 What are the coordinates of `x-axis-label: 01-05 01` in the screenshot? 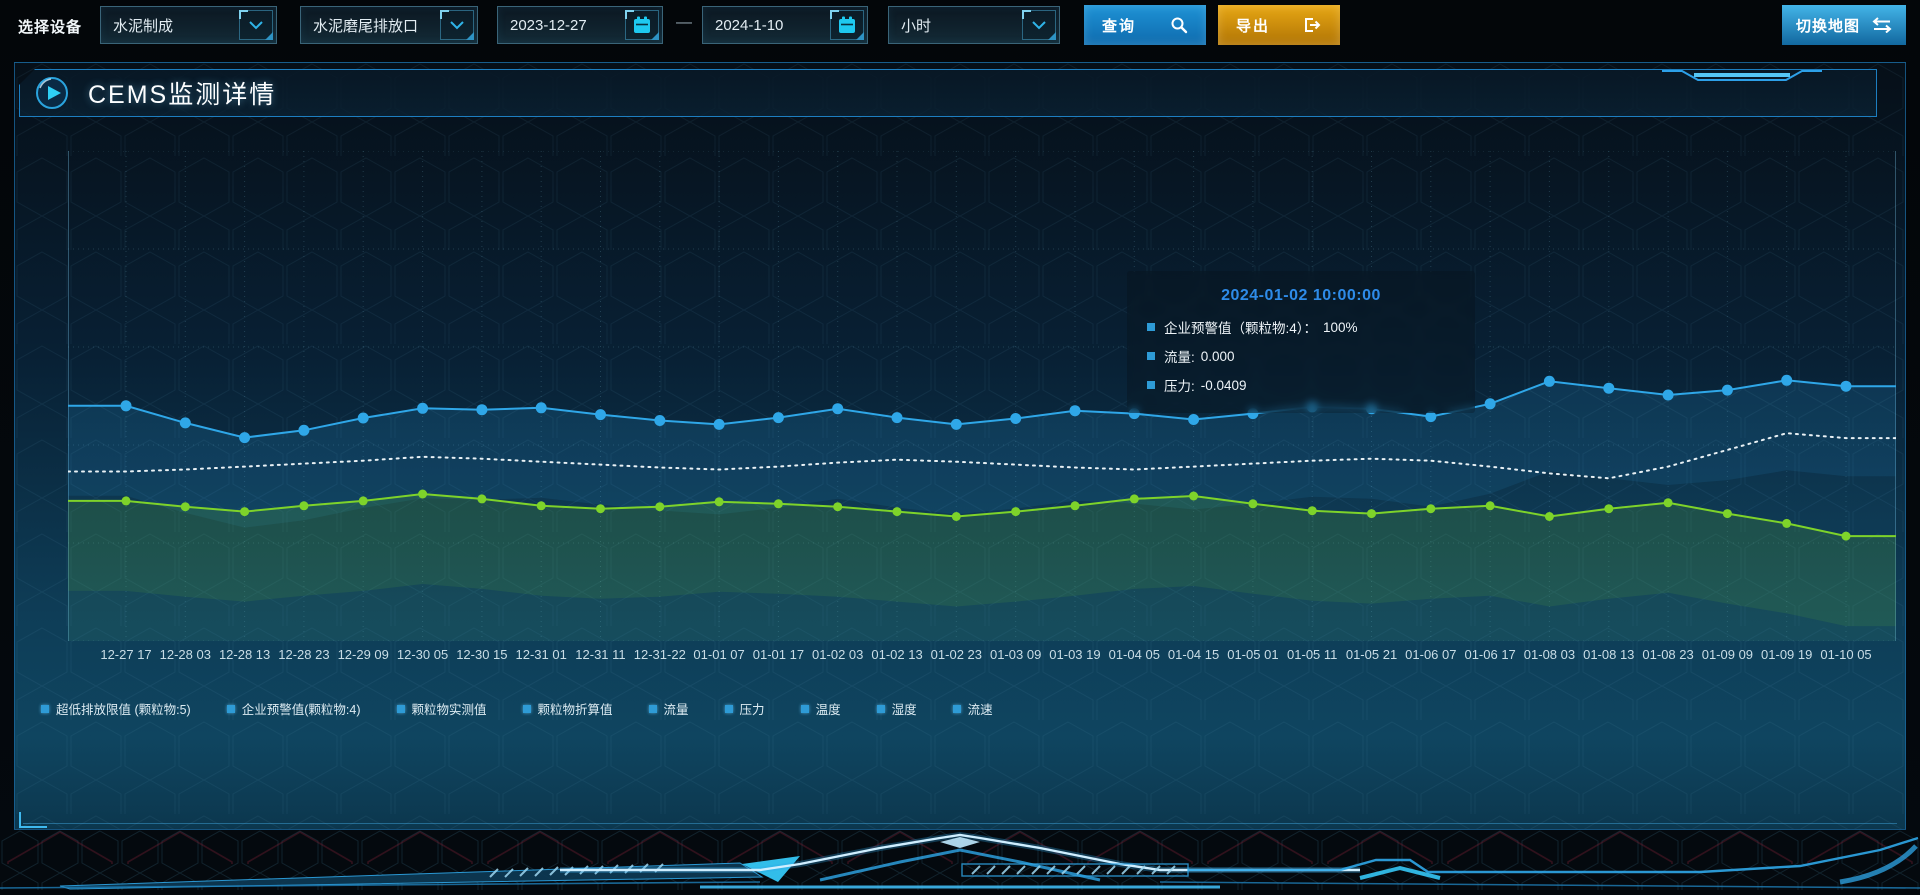 It's located at (1253, 654).